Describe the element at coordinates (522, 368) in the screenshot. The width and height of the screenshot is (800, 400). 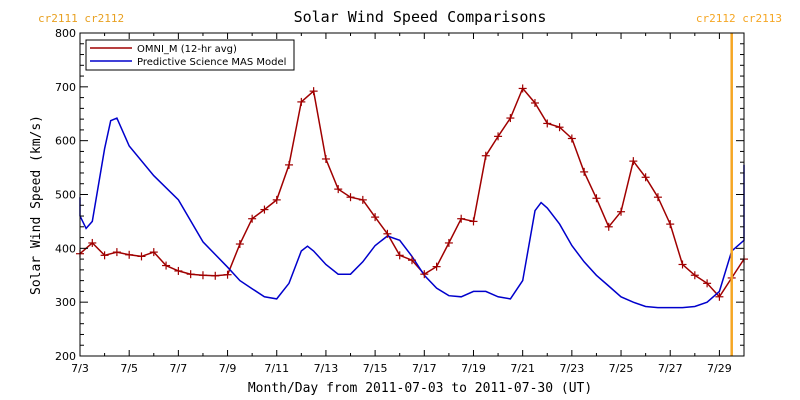
I see `x-tick-label: 7/21` at that location.